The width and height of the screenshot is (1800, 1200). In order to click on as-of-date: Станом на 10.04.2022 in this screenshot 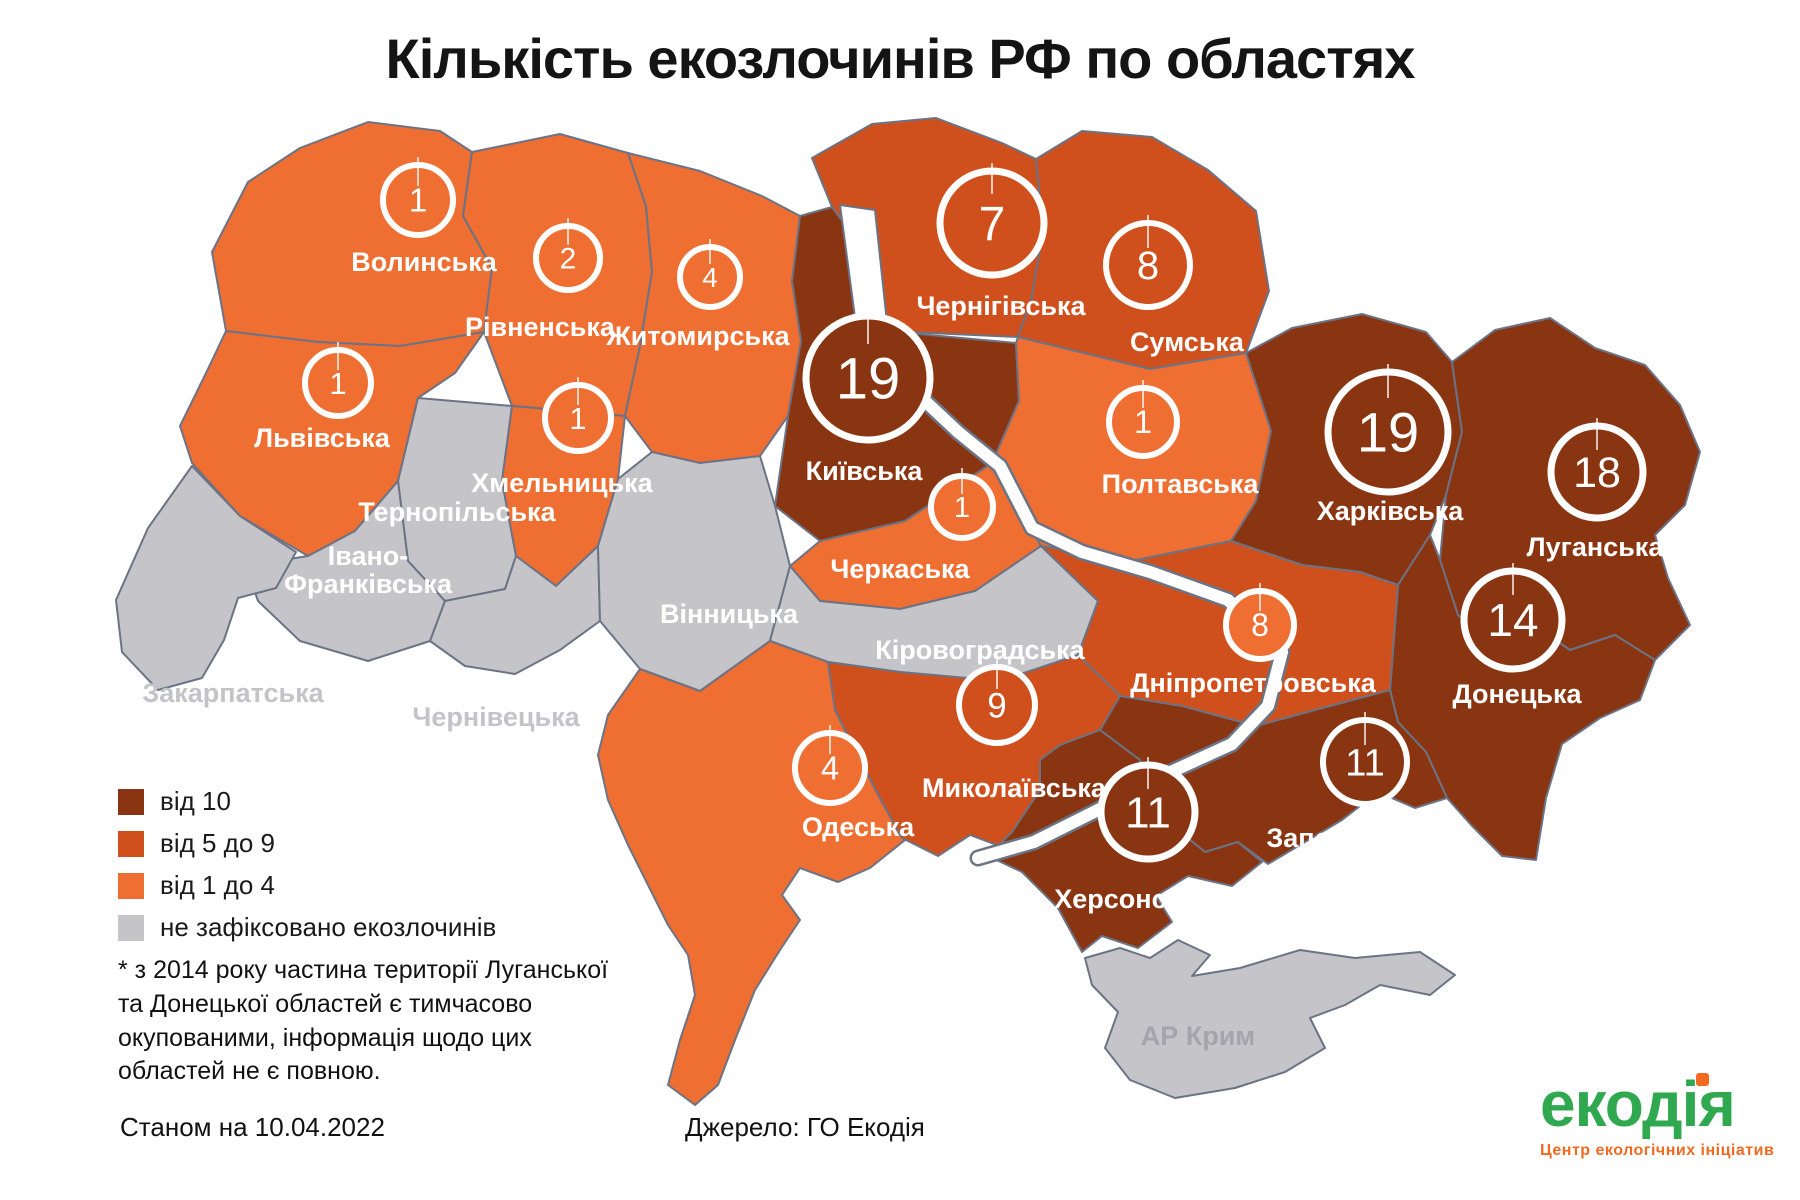, I will do `click(252, 1127)`.